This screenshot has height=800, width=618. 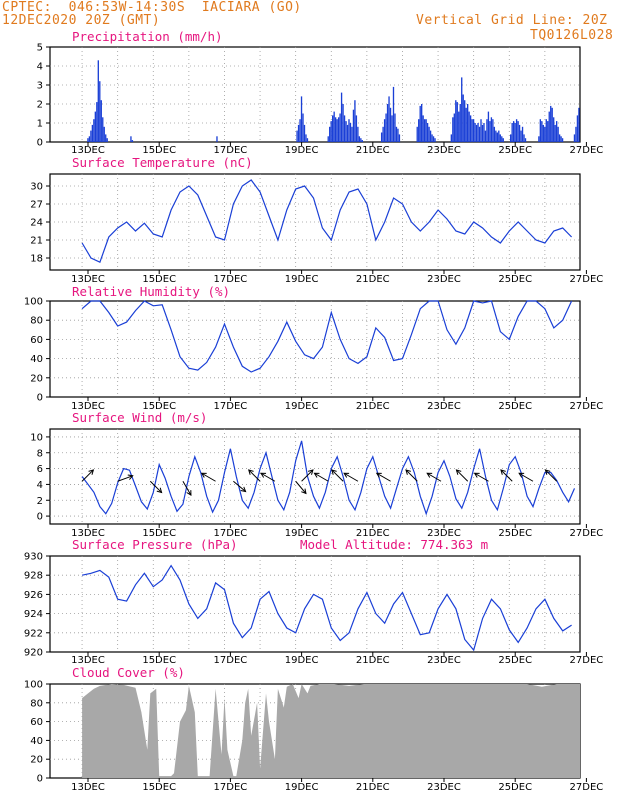 What do you see at coordinates (36, 722) in the screenshot?
I see `cloud-ytick-label: 60` at bounding box center [36, 722].